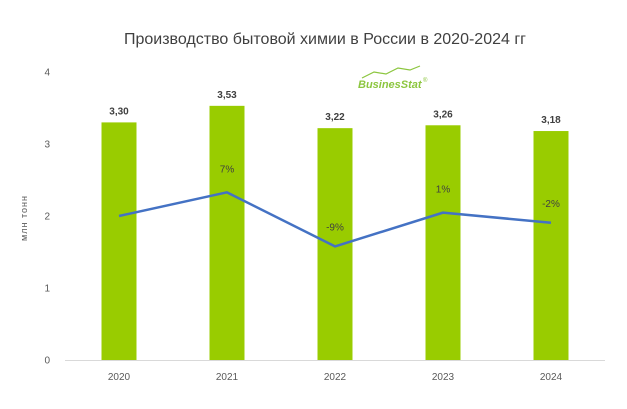  I want to click on growth-line-path, so click(335, 219).